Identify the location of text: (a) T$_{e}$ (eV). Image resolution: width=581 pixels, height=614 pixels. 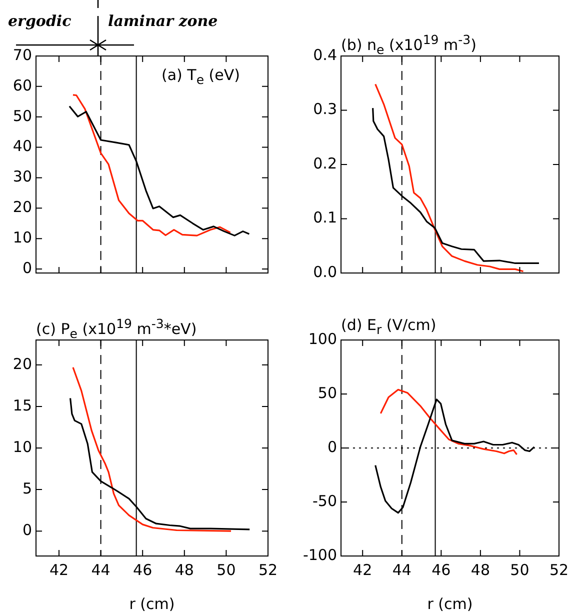
(201, 76).